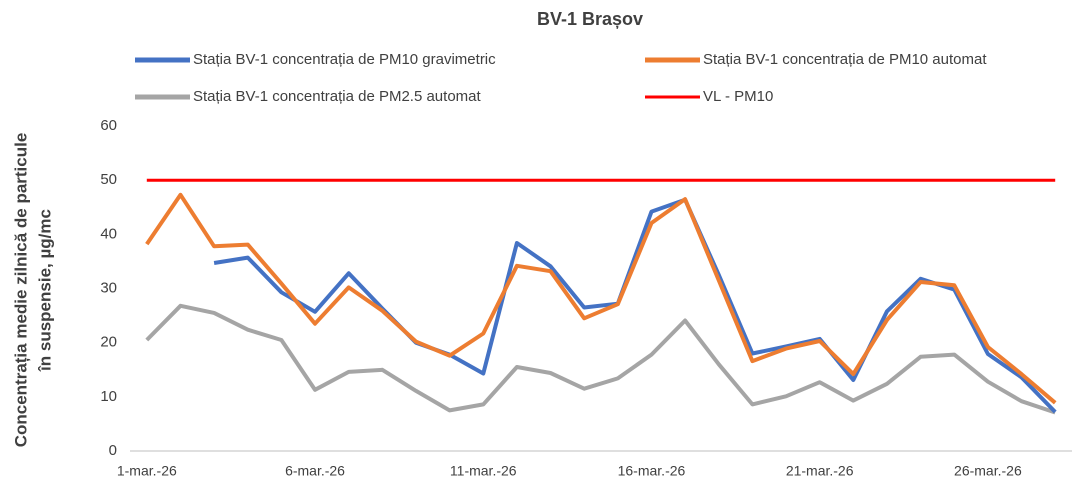  What do you see at coordinates (108, 396) in the screenshot?
I see `y-tick-label: 10` at bounding box center [108, 396].